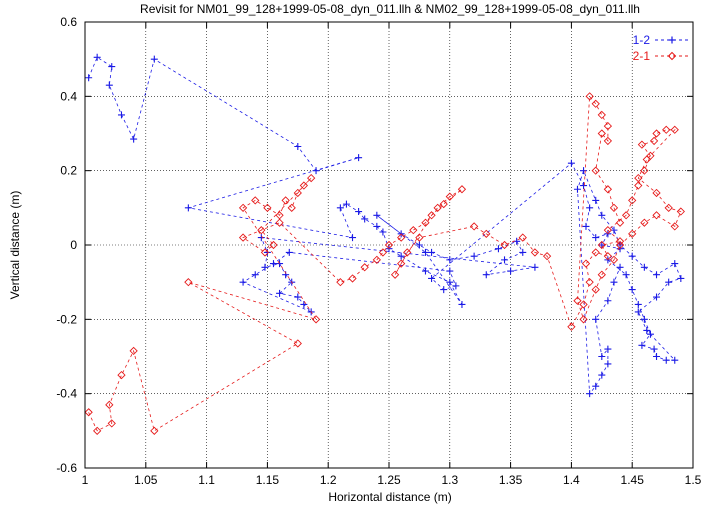  Describe the element at coordinates (66, 319) in the screenshot. I see `y-tick-label: -0.2` at that location.